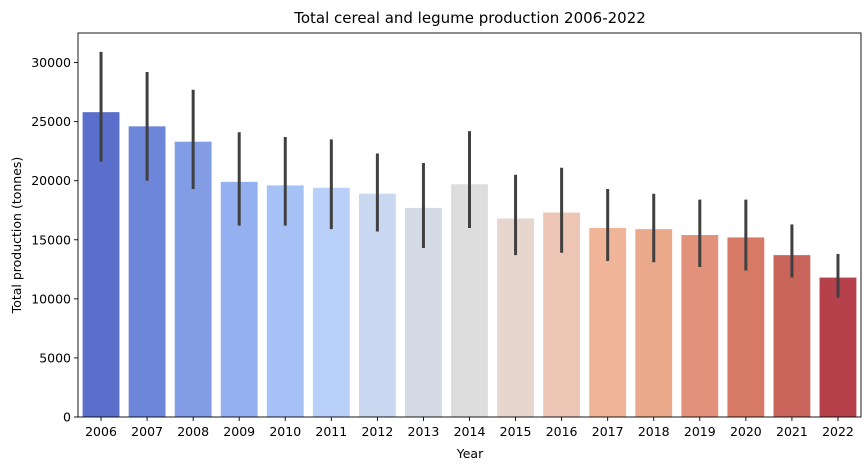 The image size is (868, 470). What do you see at coordinates (331, 431) in the screenshot?
I see `x-tick-label: 2011` at bounding box center [331, 431].